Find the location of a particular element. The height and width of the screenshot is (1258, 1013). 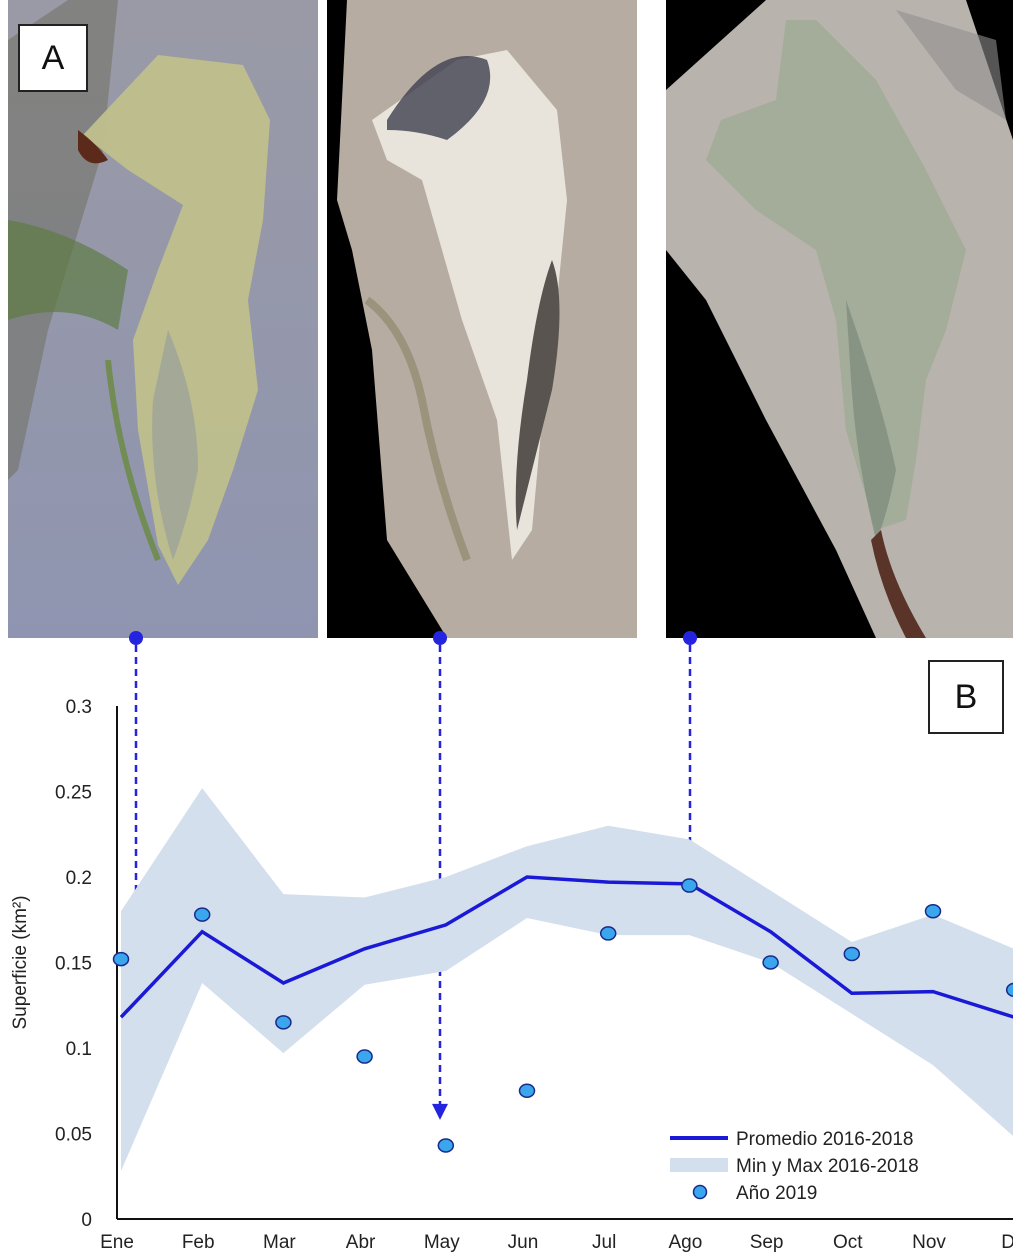

x-tick-label: Oct is located at coordinates (848, 1242).